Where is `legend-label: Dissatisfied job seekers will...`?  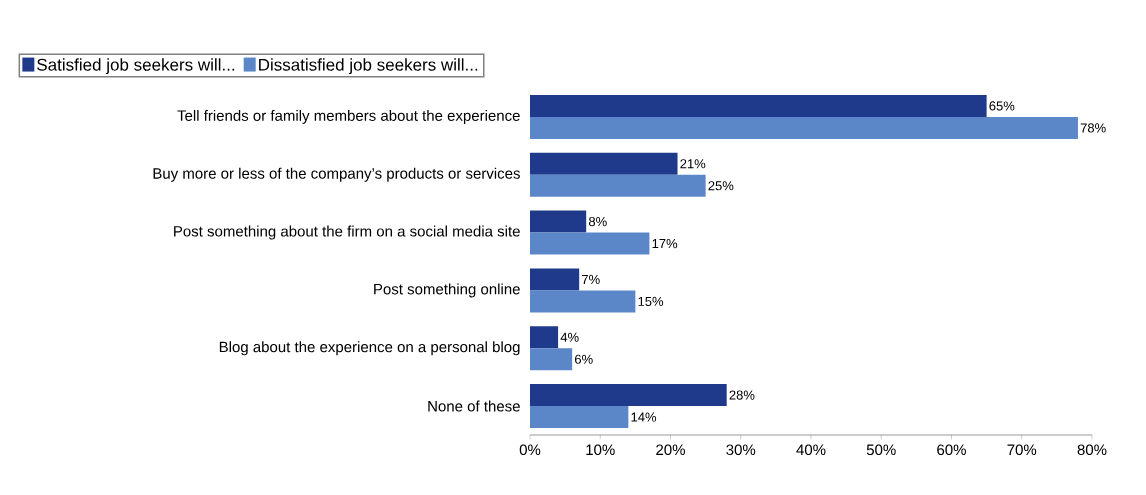 legend-label: Dissatisfied job seekers will... is located at coordinates (368, 66).